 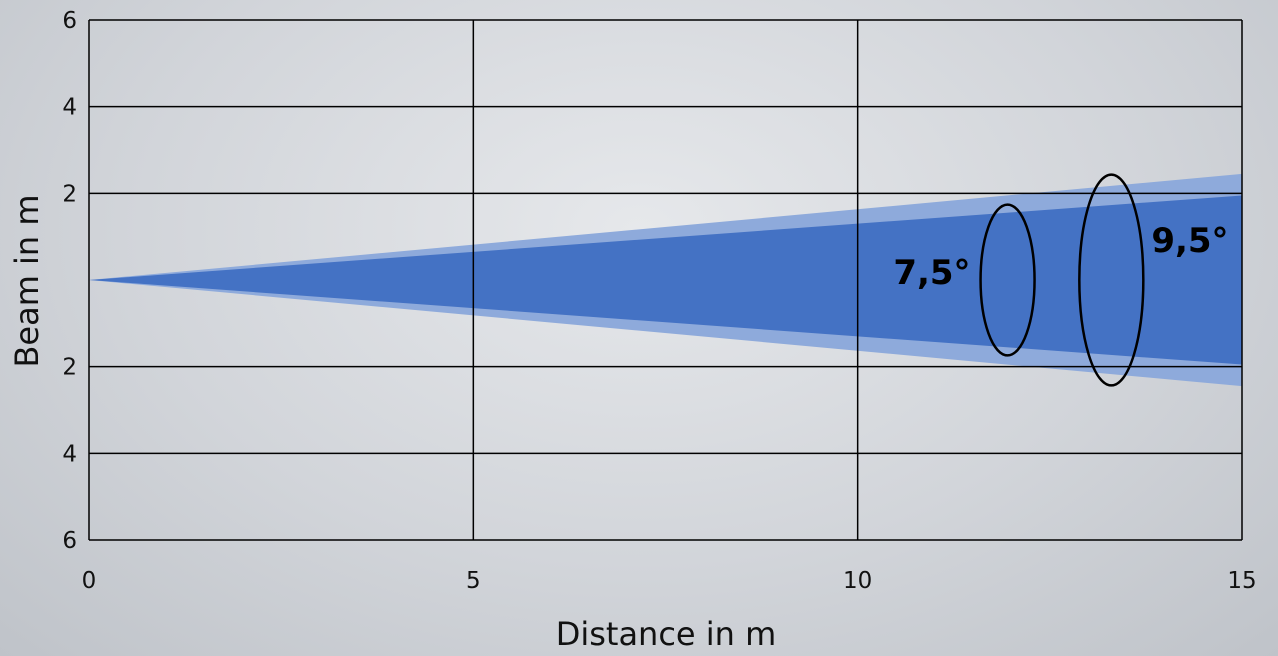 I want to click on x-tick-label: 10, so click(x=857, y=581).